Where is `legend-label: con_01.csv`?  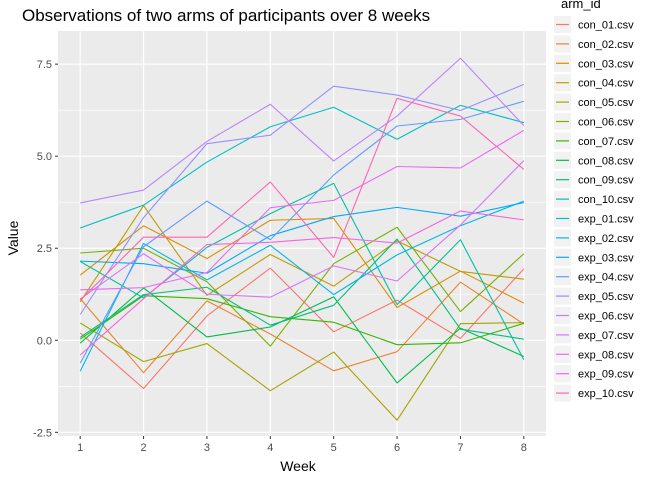
legend-label: con_01.csv is located at coordinates (606, 26).